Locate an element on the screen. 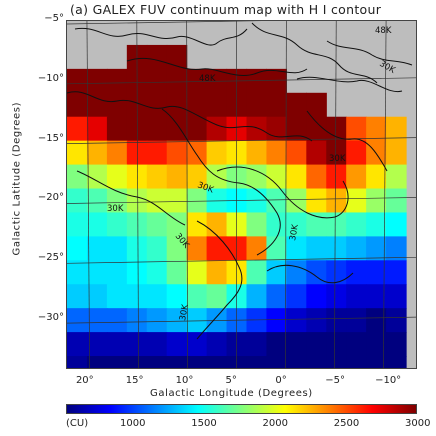 The image size is (436, 436). contour-label: 48K is located at coordinates (383, 31).